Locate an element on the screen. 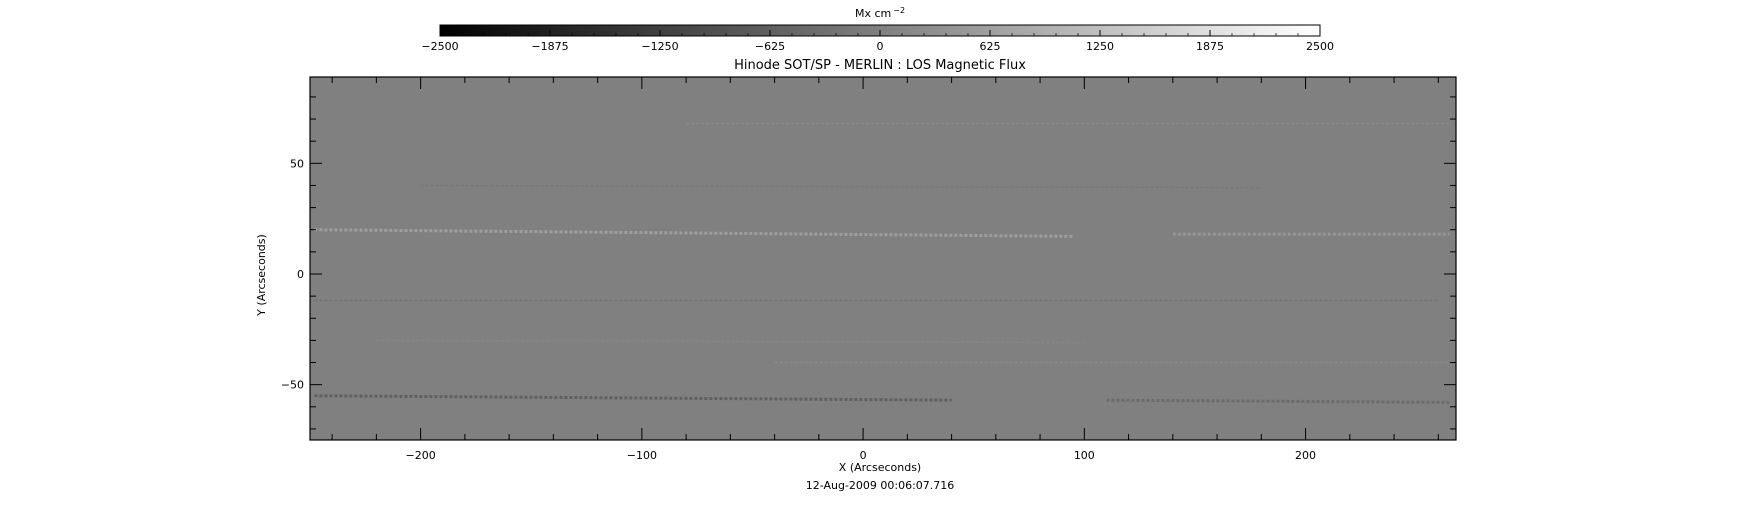 This screenshot has width=1746, height=516. x-tick-label: −200 is located at coordinates (421, 455).